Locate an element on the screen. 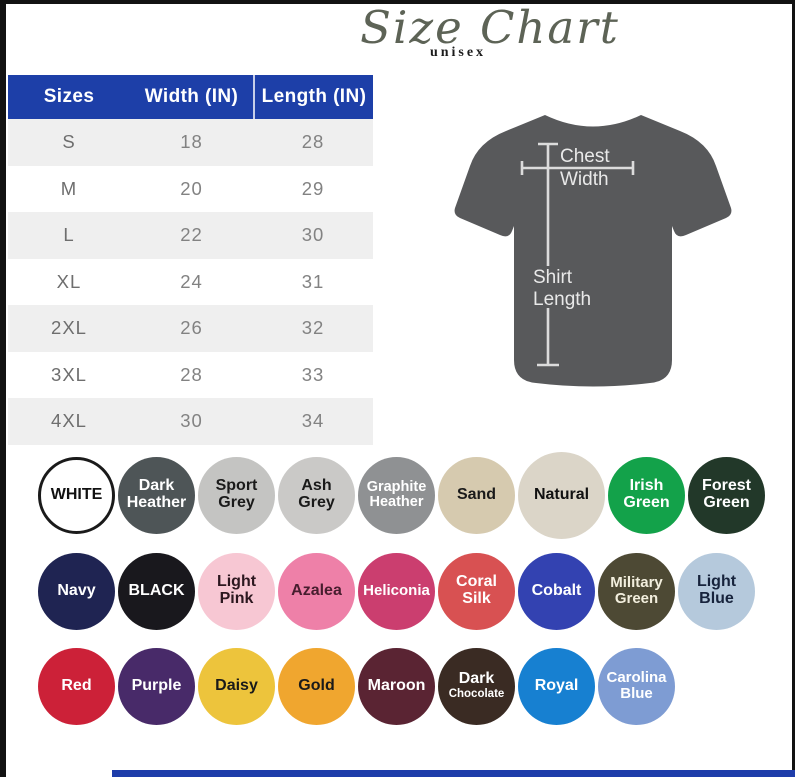 The image size is (795, 777). color-swatch-natural: Natural is located at coordinates (561, 495).